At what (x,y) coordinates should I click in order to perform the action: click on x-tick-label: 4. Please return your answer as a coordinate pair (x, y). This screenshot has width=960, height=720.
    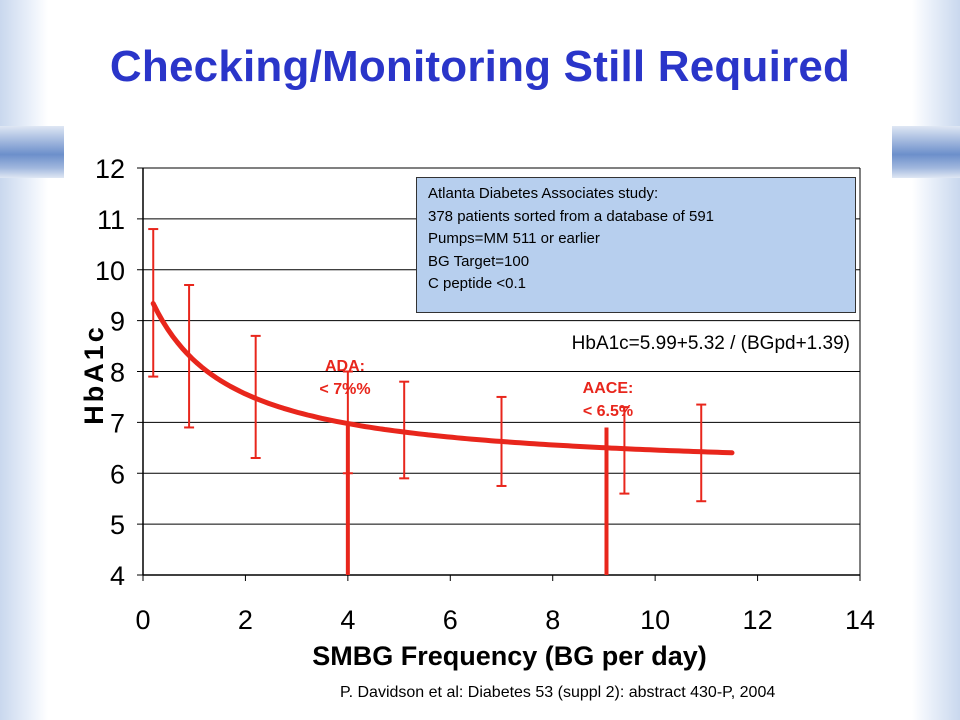
    Looking at the image, I should click on (347, 620).